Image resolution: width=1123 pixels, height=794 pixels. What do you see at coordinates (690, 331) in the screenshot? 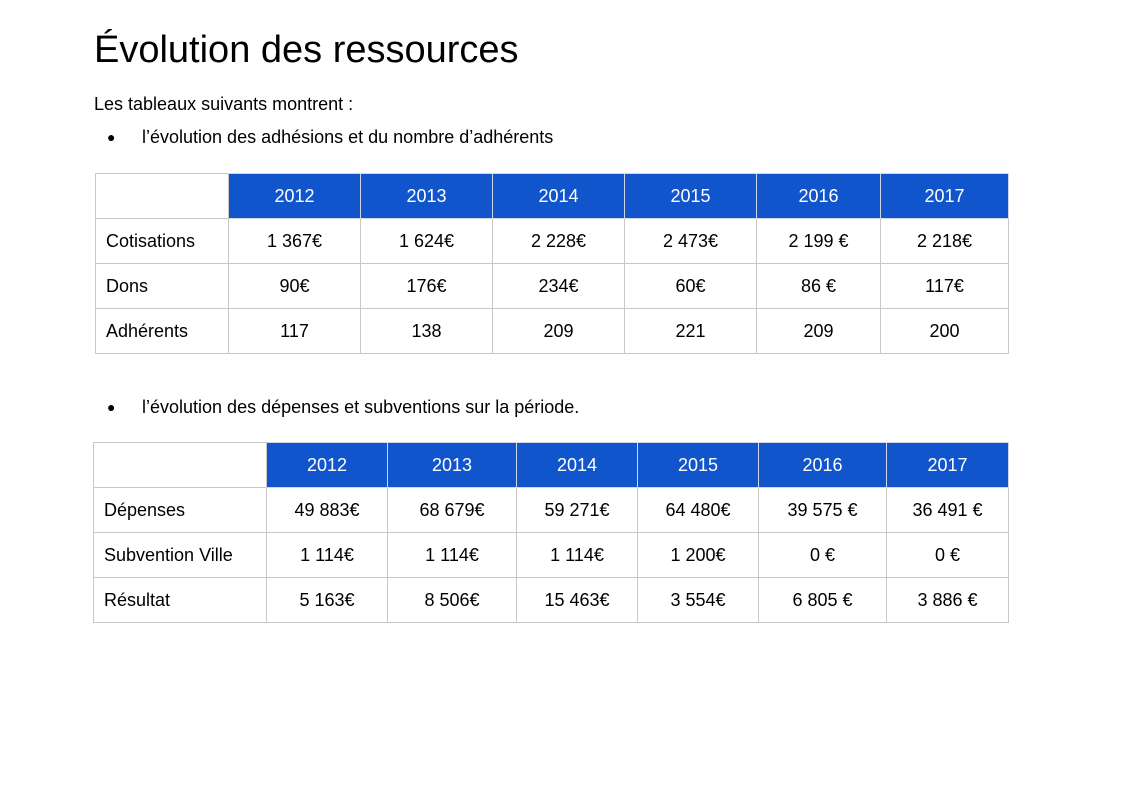
I see `table-cell: 221` at bounding box center [690, 331].